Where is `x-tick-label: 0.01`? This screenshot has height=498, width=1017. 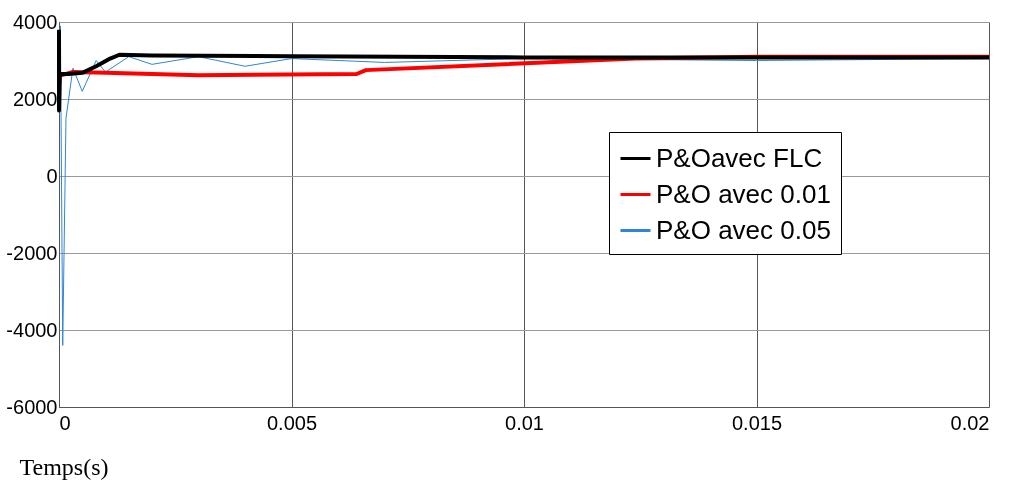
x-tick-label: 0.01 is located at coordinates (524, 422).